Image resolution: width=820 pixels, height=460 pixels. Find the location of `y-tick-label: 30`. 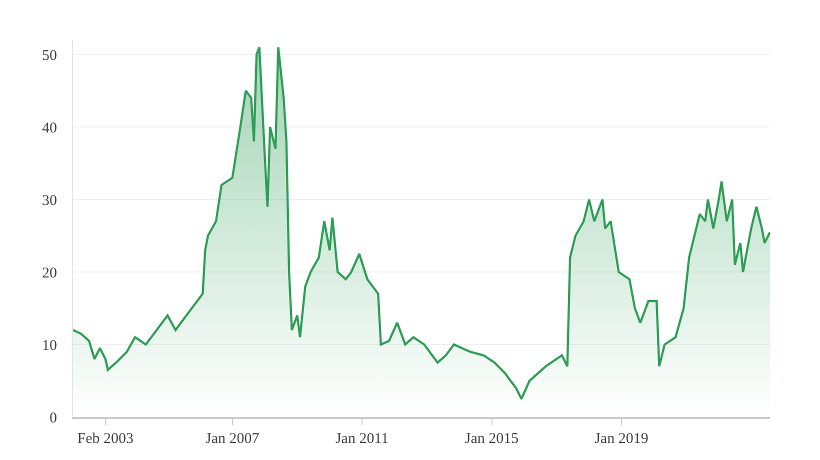

y-tick-label: 30 is located at coordinates (49, 200).